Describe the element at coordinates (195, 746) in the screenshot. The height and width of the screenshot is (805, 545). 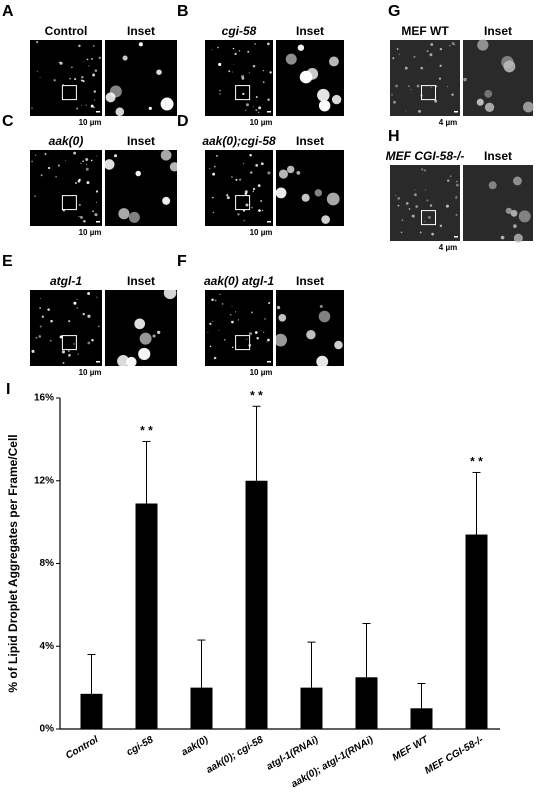
I see `x-tick-label: aak(0)` at that location.